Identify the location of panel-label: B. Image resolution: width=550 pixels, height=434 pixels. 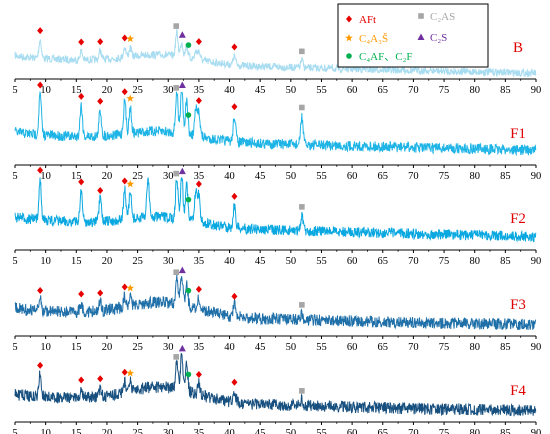
(518, 48).